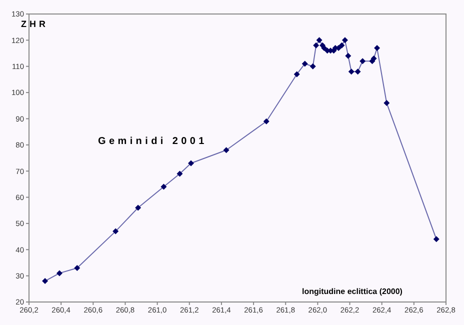 Image resolution: width=464 pixels, height=325 pixels. What do you see at coordinates (352, 291) in the screenshot?
I see `x-axis-title: longitudine eclittica (2000)` at bounding box center [352, 291].